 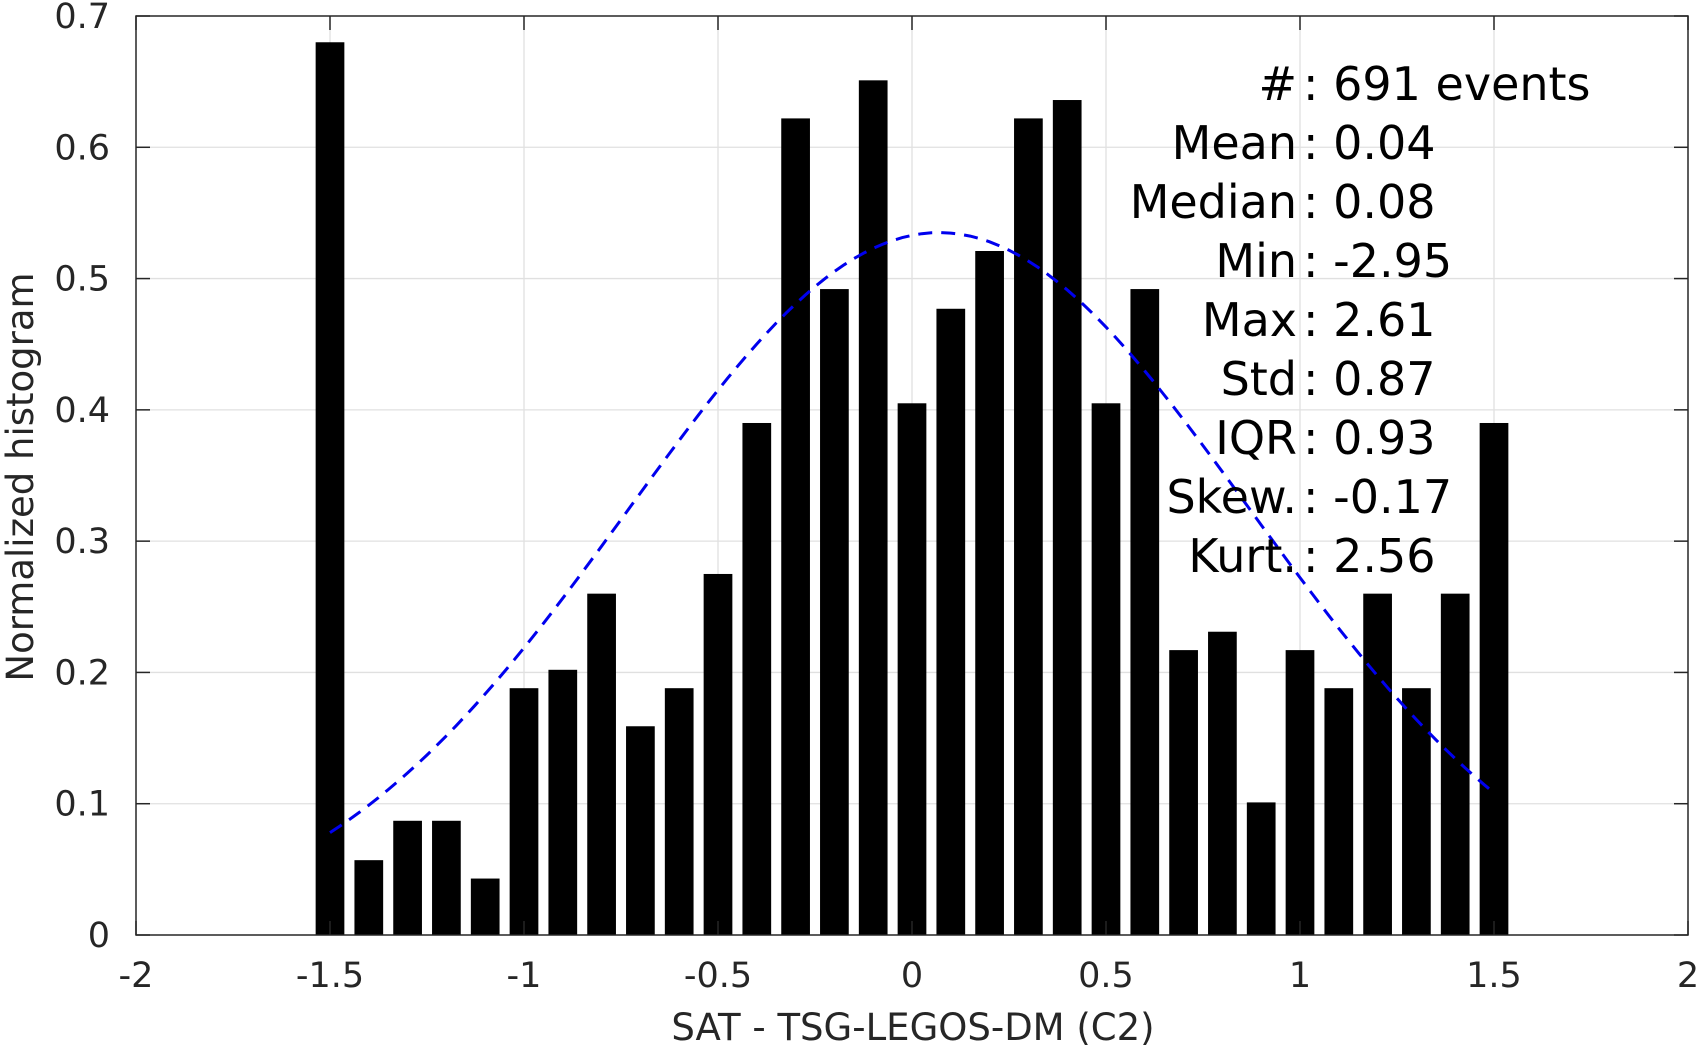 I want to click on x-tick-label: 1, so click(x=1300, y=976).